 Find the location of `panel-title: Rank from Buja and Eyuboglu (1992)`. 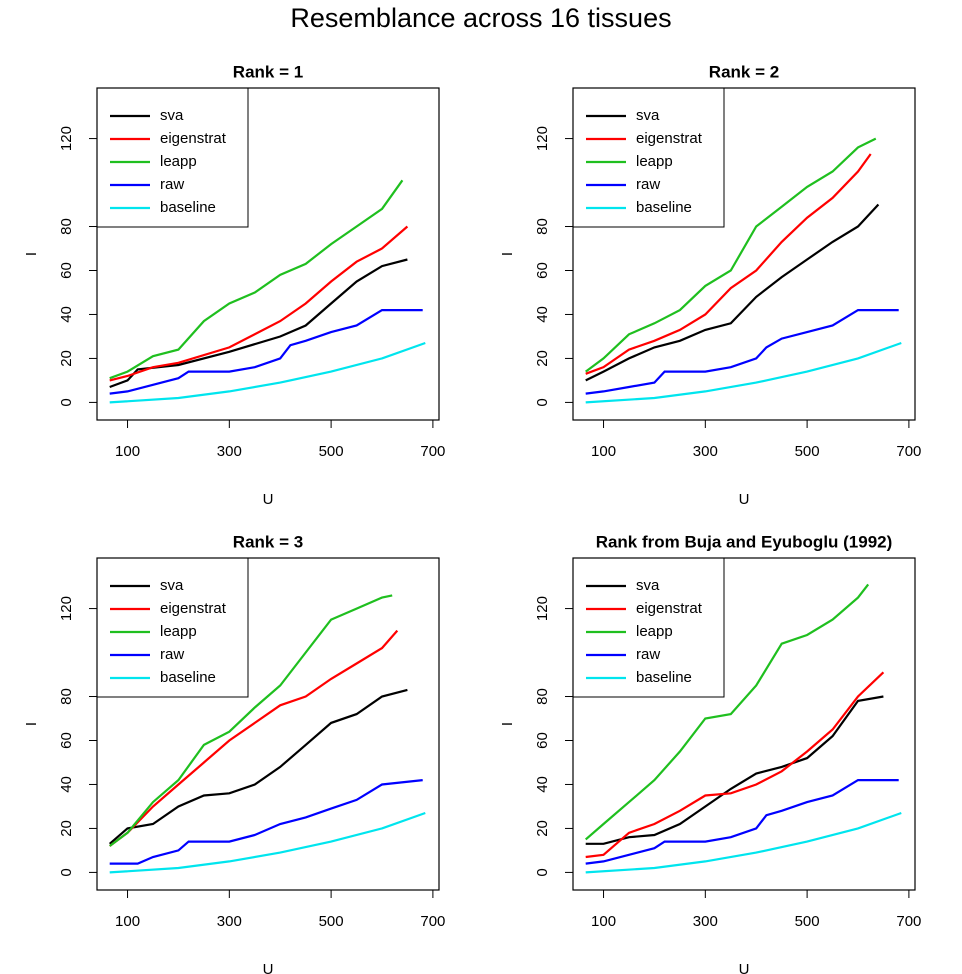

panel-title: Rank from Buja and Eyuboglu (1992) is located at coordinates (744, 541).